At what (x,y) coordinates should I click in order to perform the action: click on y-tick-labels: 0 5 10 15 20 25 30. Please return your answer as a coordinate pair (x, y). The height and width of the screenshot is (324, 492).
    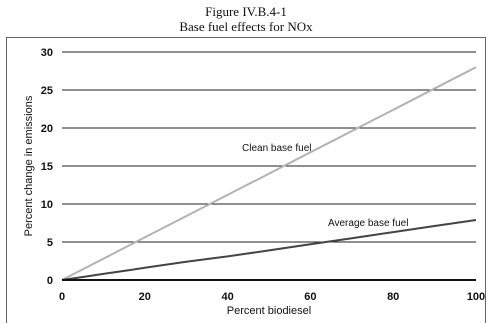
    Looking at the image, I should click on (47, 167).